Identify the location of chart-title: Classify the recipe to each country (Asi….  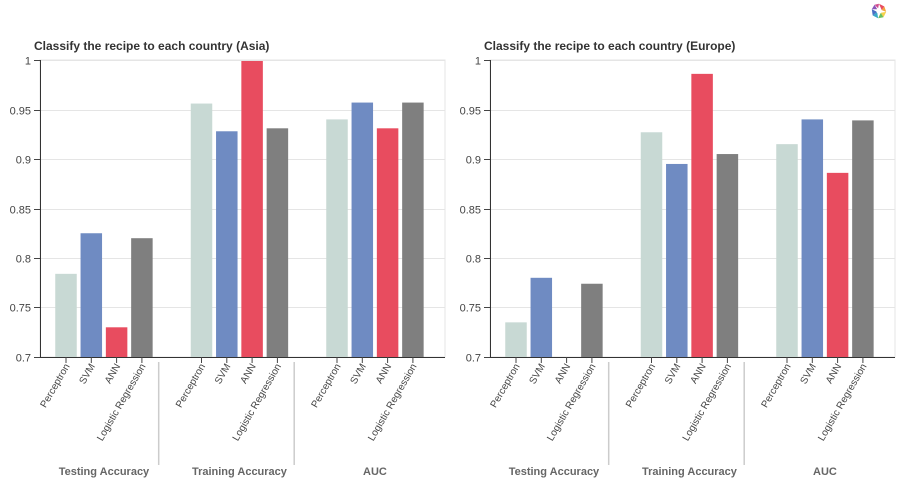
(152, 46).